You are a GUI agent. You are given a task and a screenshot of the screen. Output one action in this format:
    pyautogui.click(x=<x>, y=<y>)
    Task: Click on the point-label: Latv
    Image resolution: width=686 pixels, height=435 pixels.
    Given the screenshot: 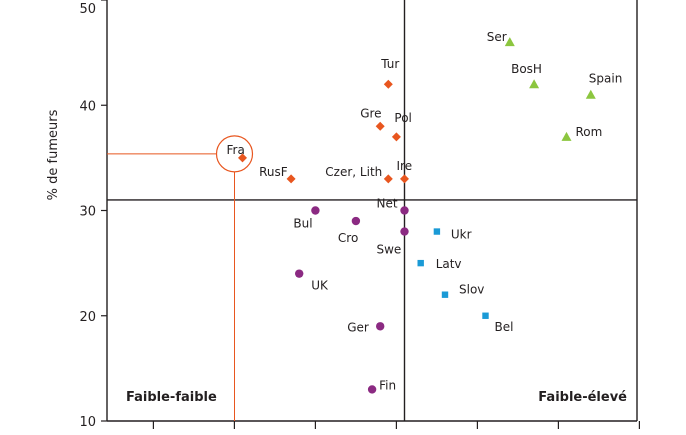 What is the action you would take?
    pyautogui.click(x=449, y=264)
    